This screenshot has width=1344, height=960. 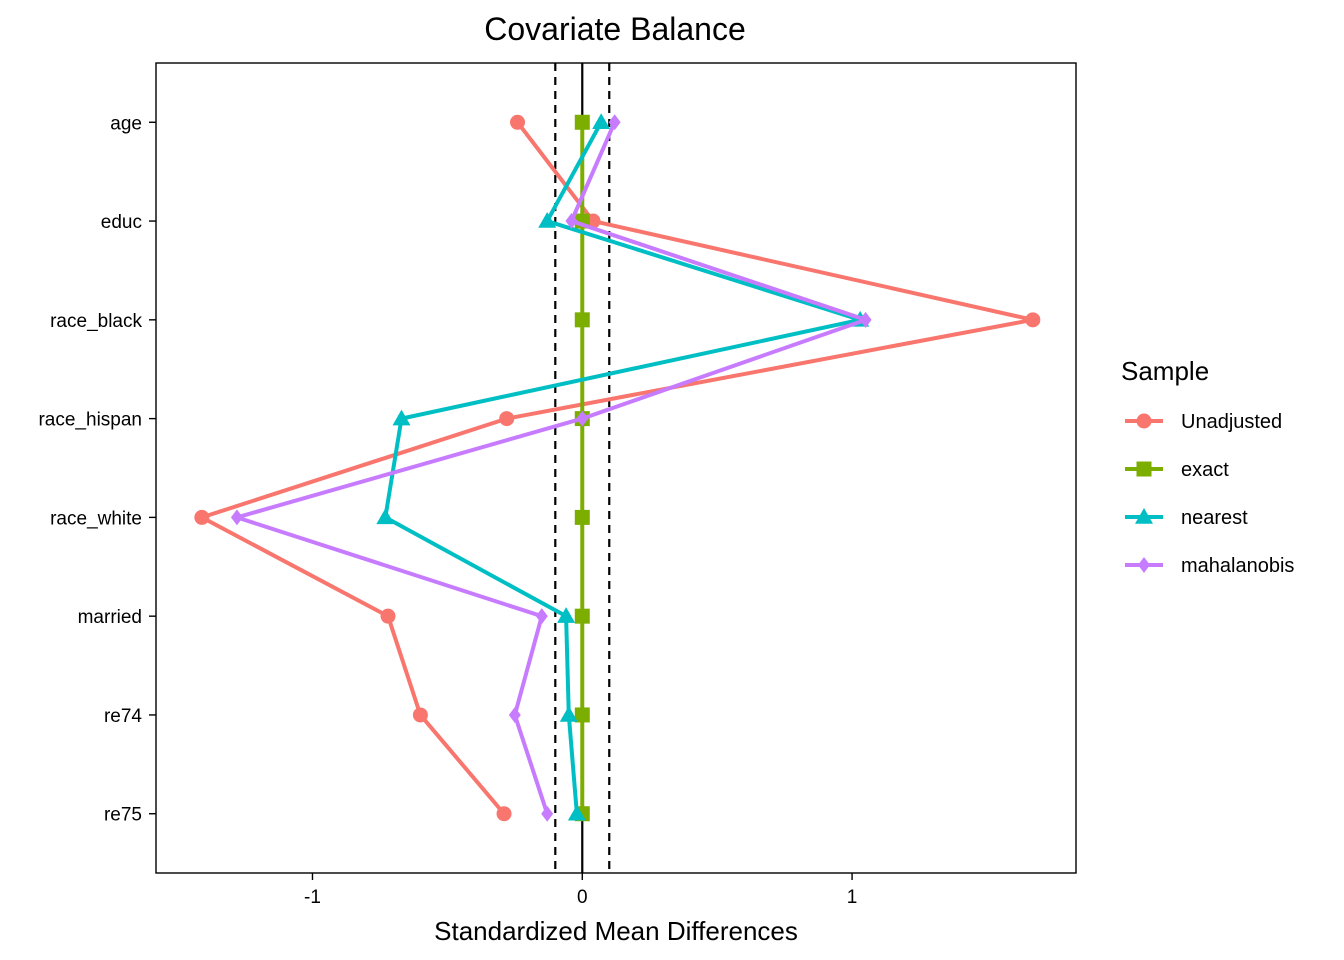 I want to click on point-mahalanobis-married, so click(x=541, y=616).